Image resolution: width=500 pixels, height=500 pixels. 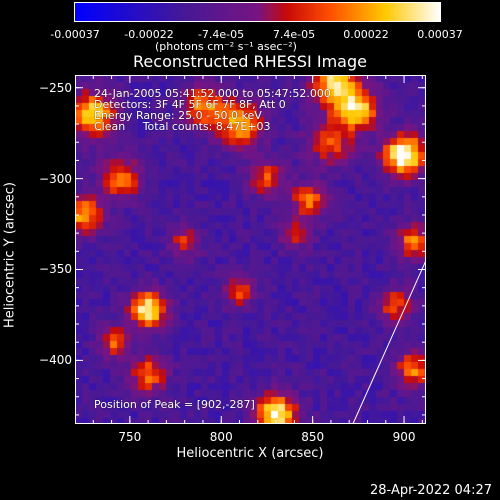 I want to click on colorbar-tick-label: -7.4e-05, so click(x=221, y=34).